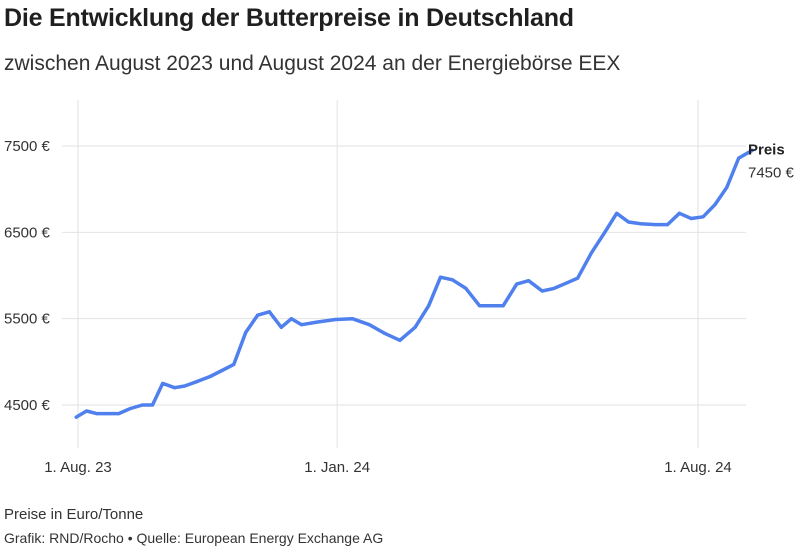 The image size is (800, 549). I want to click on x-tick-label: 1. Aug. 23, so click(78, 467).